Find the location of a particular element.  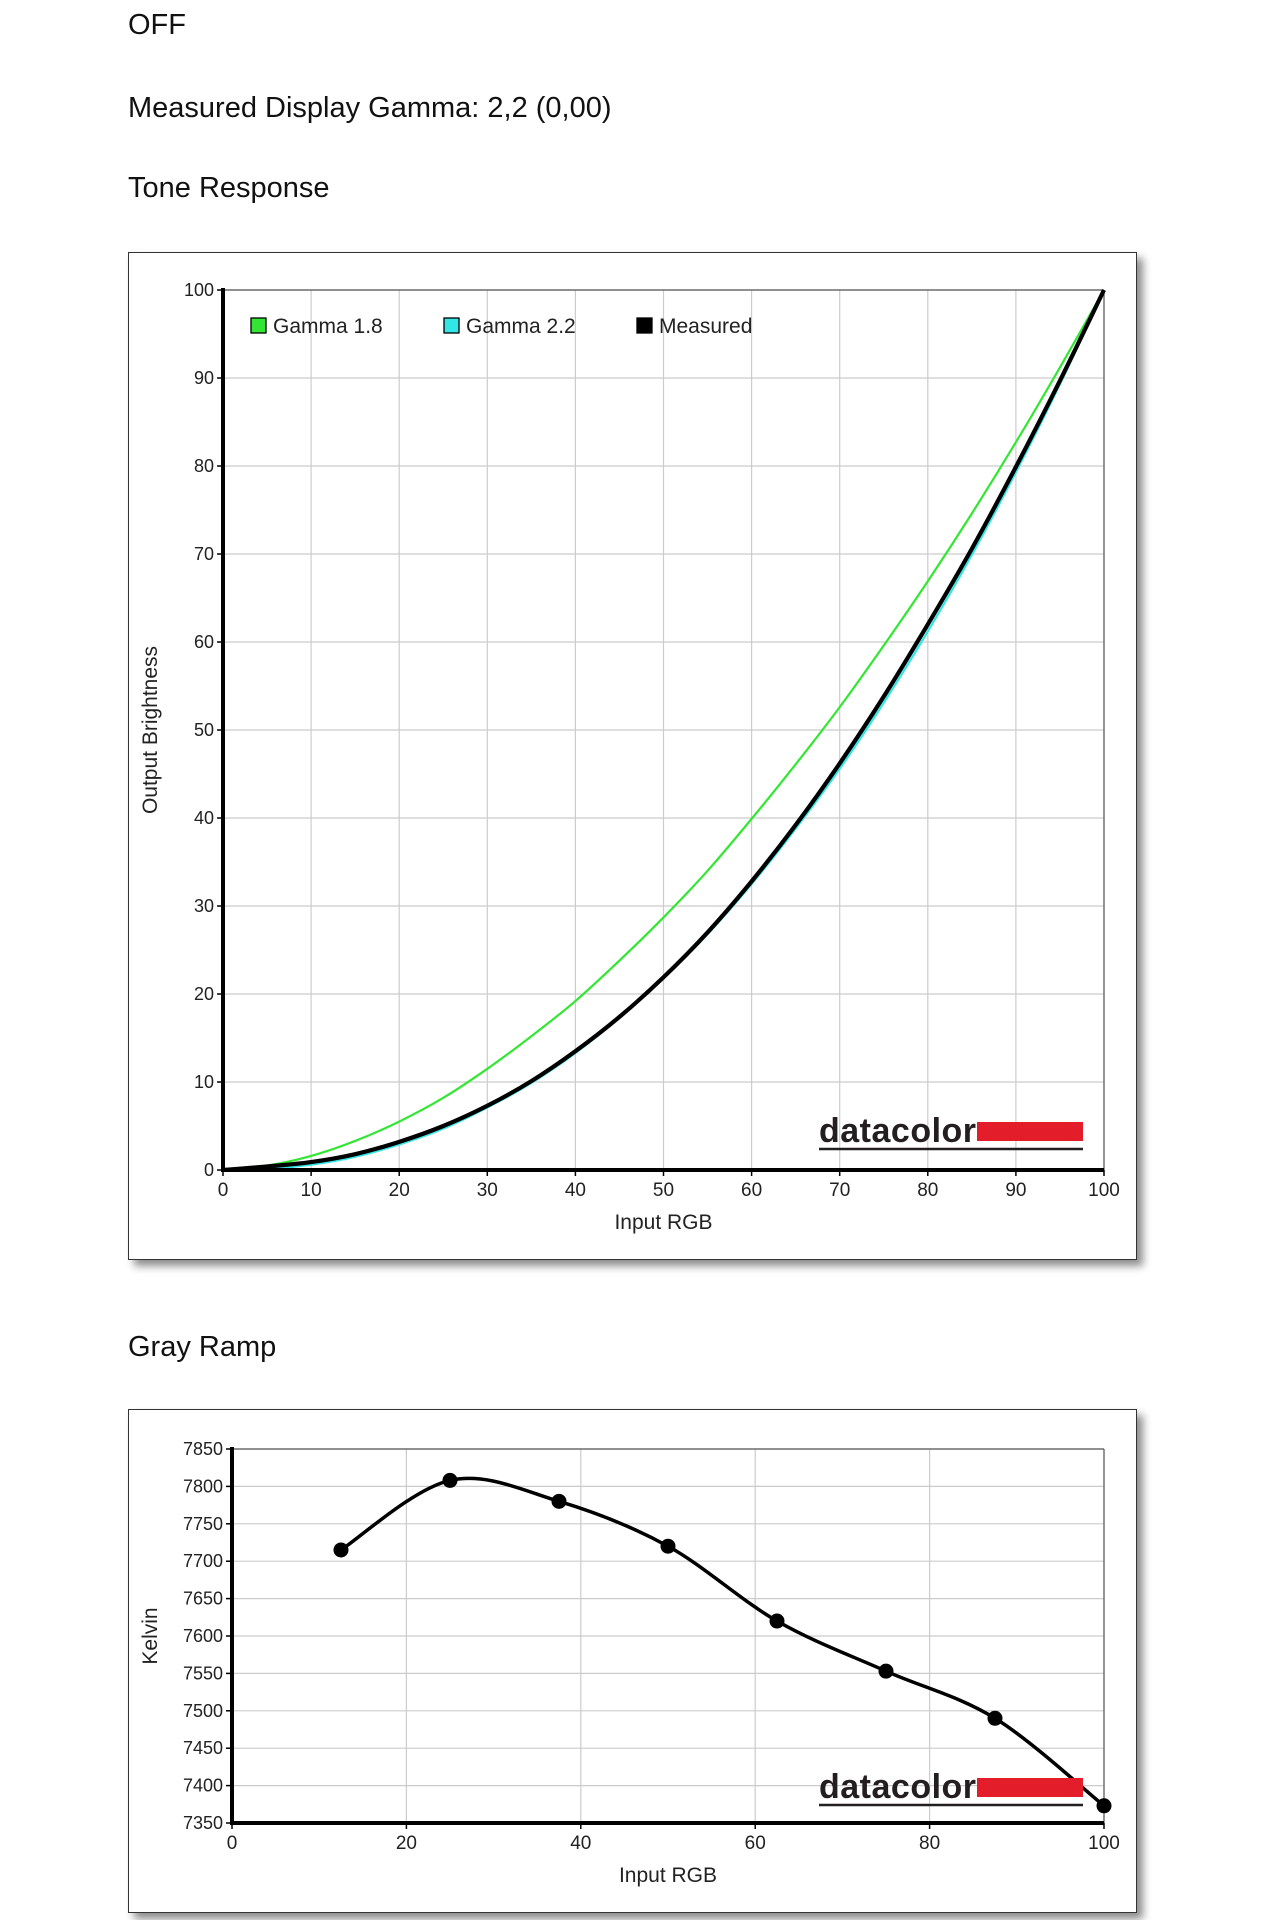

y-tick-label: 100 is located at coordinates (199, 290).